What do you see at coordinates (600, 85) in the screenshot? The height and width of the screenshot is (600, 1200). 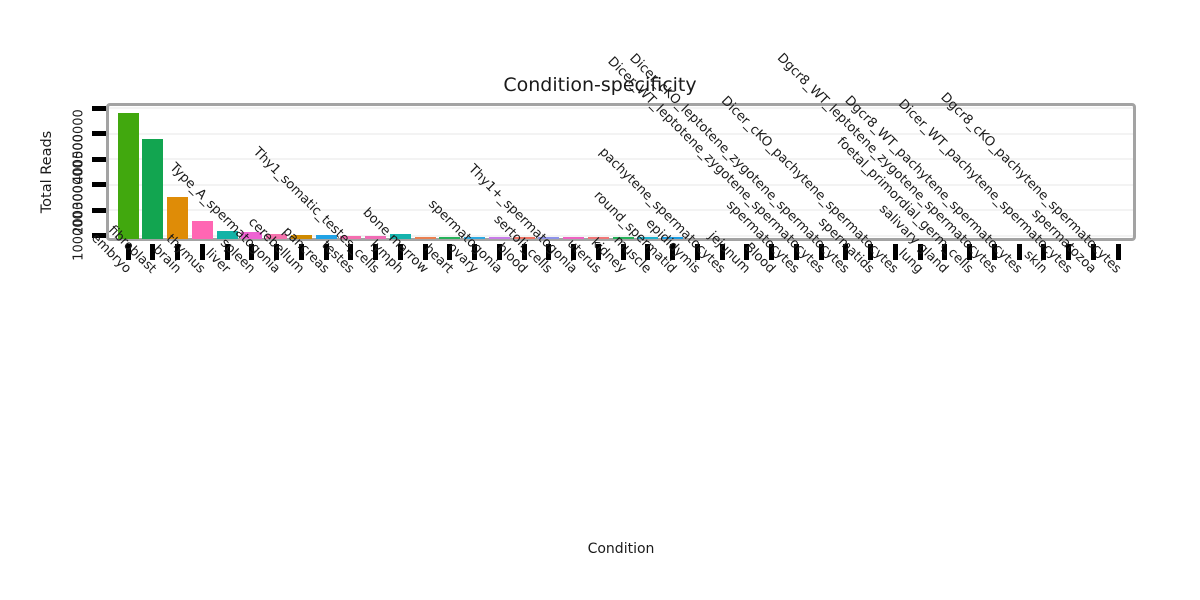 I see `chart-title: Condition-specificity` at bounding box center [600, 85].